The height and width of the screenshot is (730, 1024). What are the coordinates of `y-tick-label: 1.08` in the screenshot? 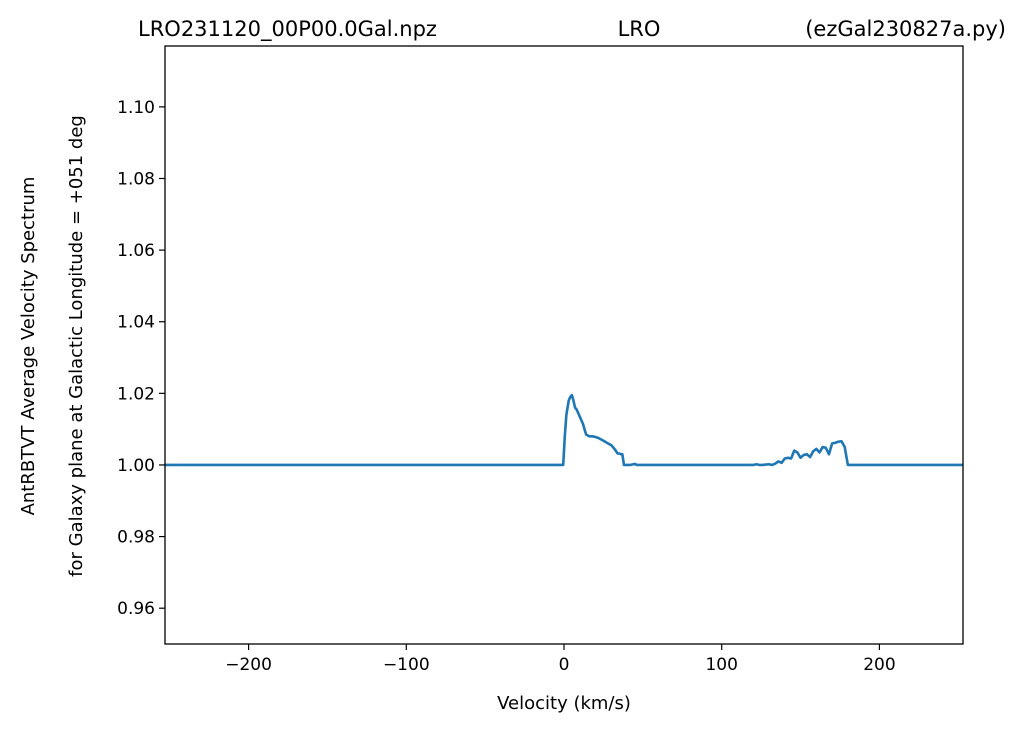 It's located at (136, 179).